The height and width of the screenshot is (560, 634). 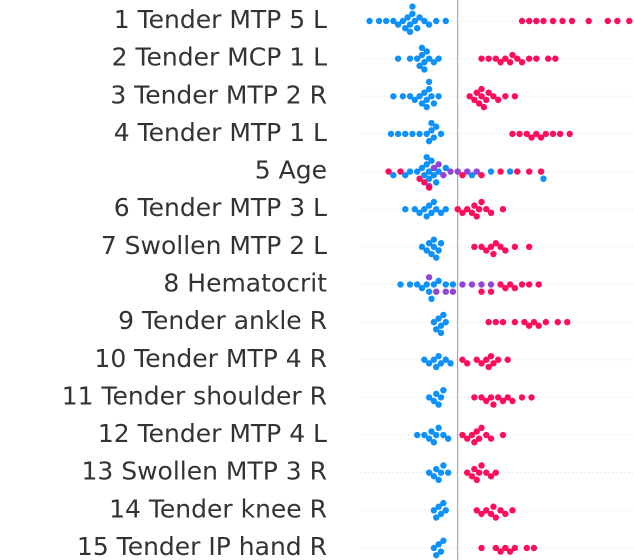 I want to click on feature-label: 8 Hematocrit, so click(x=245, y=282).